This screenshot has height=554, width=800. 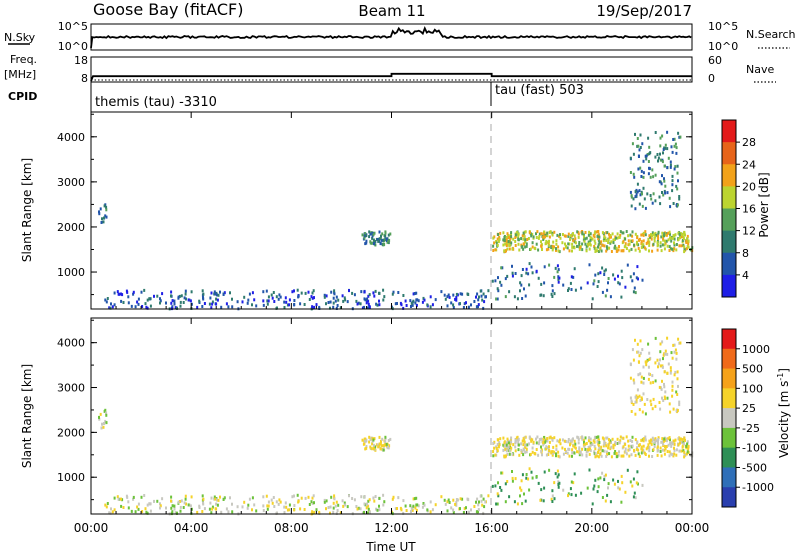 What do you see at coordinates (771, 34) in the screenshot?
I see `nsearch-label: N.Search` at bounding box center [771, 34].